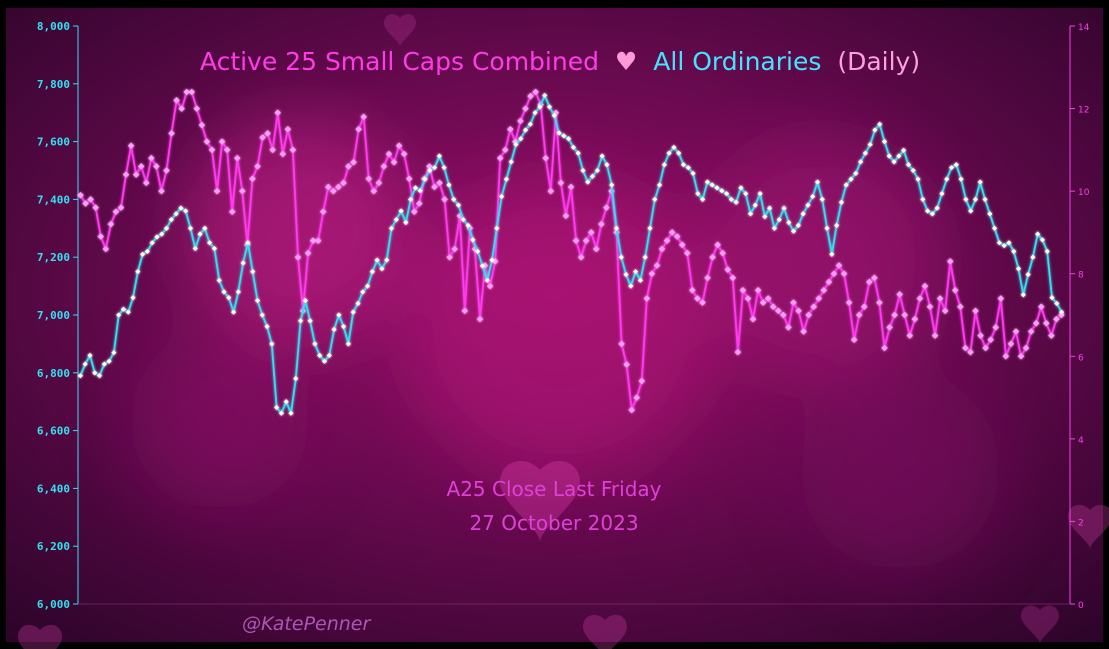  What do you see at coordinates (1081, 276) in the screenshot?
I see `right-tick-label: 8` at bounding box center [1081, 276].